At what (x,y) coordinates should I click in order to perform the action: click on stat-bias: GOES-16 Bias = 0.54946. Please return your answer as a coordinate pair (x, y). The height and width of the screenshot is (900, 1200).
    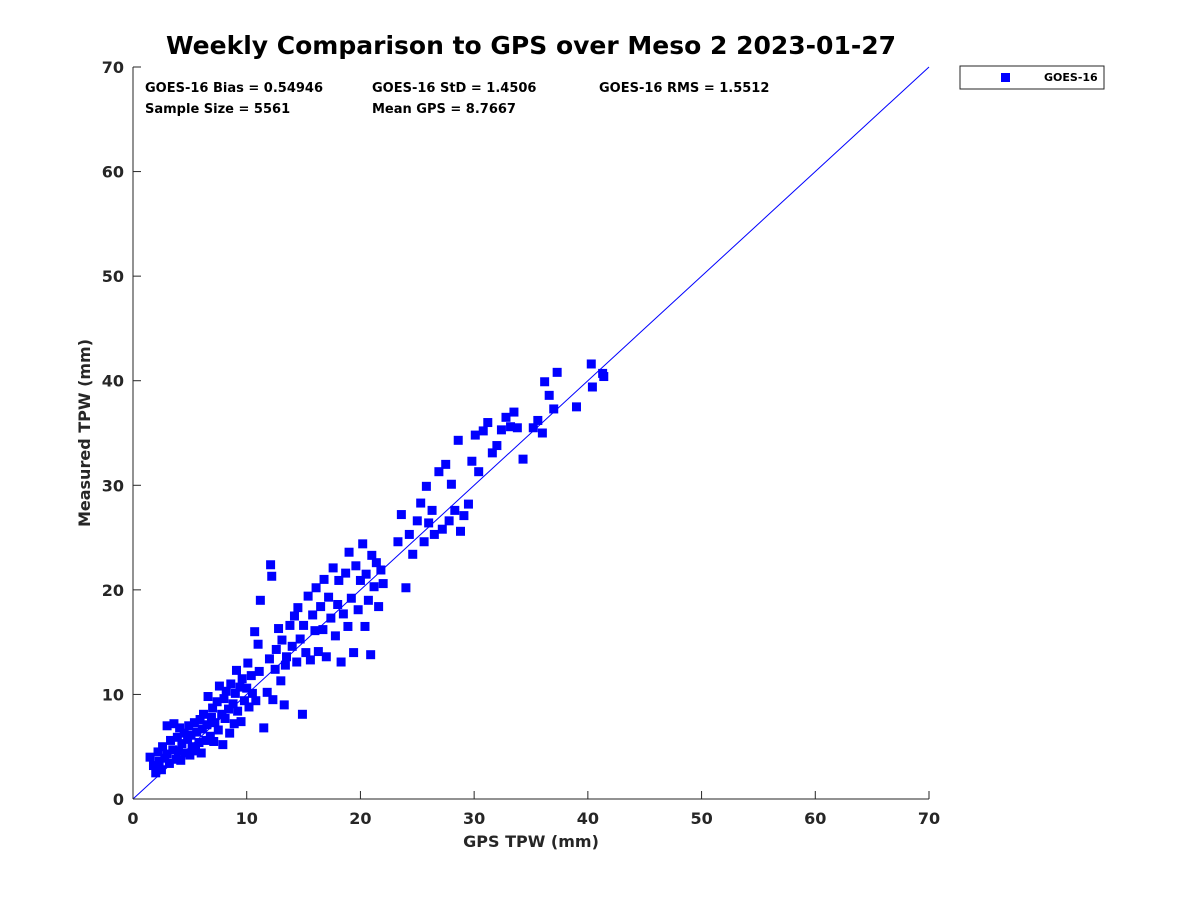
    Looking at the image, I should click on (234, 88).